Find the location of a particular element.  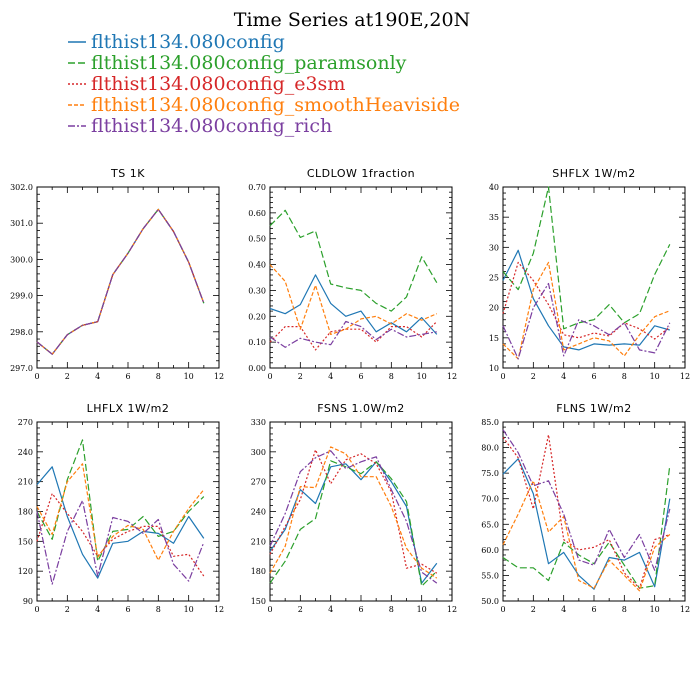

legend-entry: flthist134.080config_e3sm is located at coordinates (206, 84).